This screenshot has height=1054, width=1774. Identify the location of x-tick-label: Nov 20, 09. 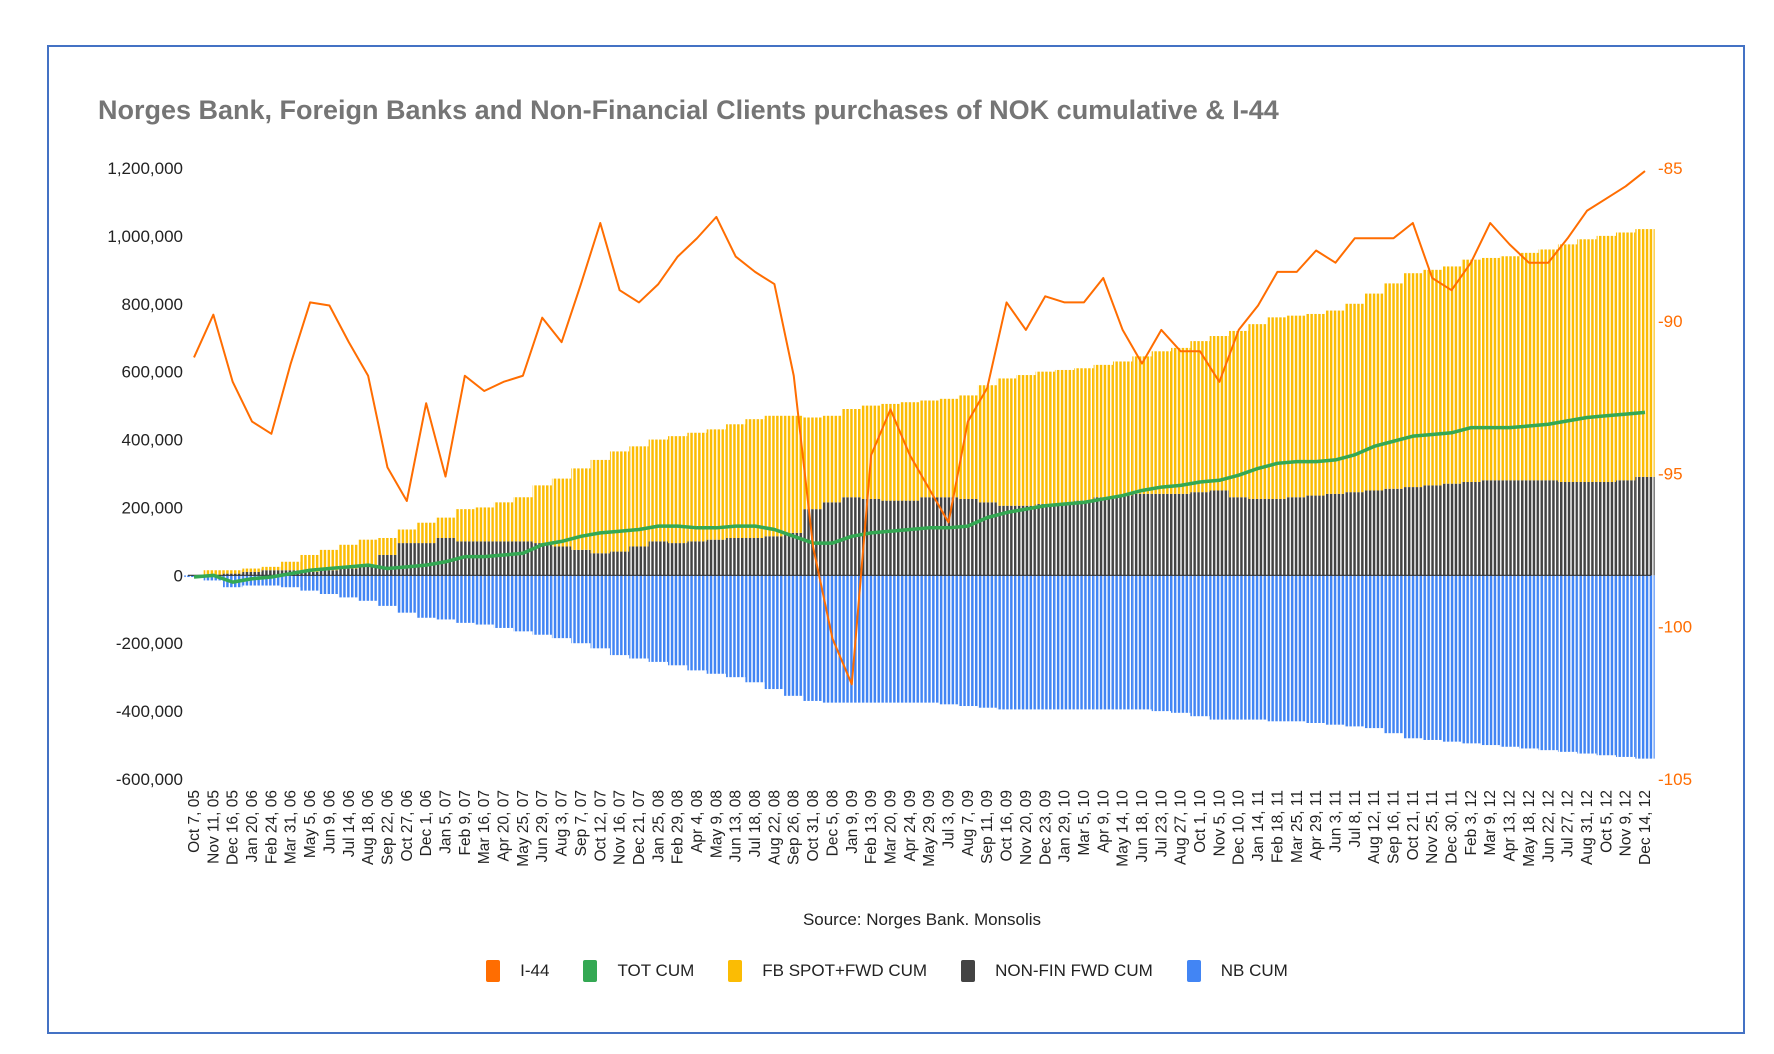
(1026, 827).